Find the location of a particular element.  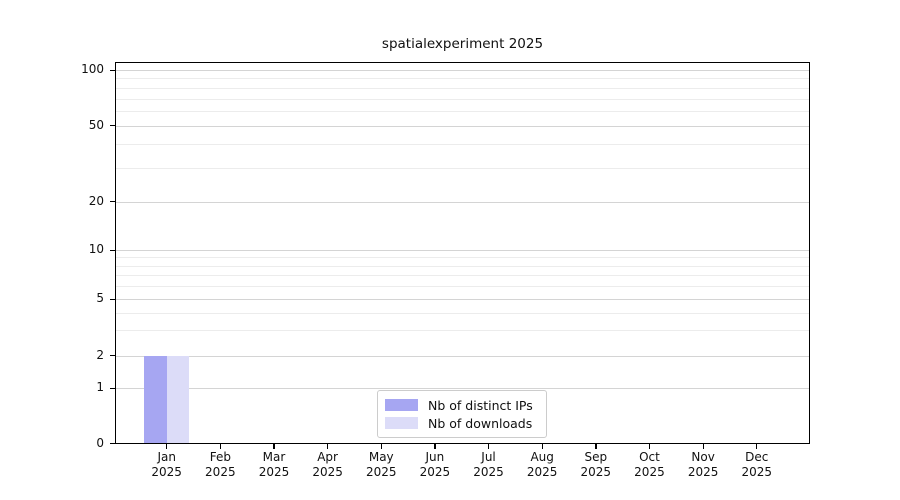

x-tick-label: Nov 2025 is located at coordinates (703, 465).